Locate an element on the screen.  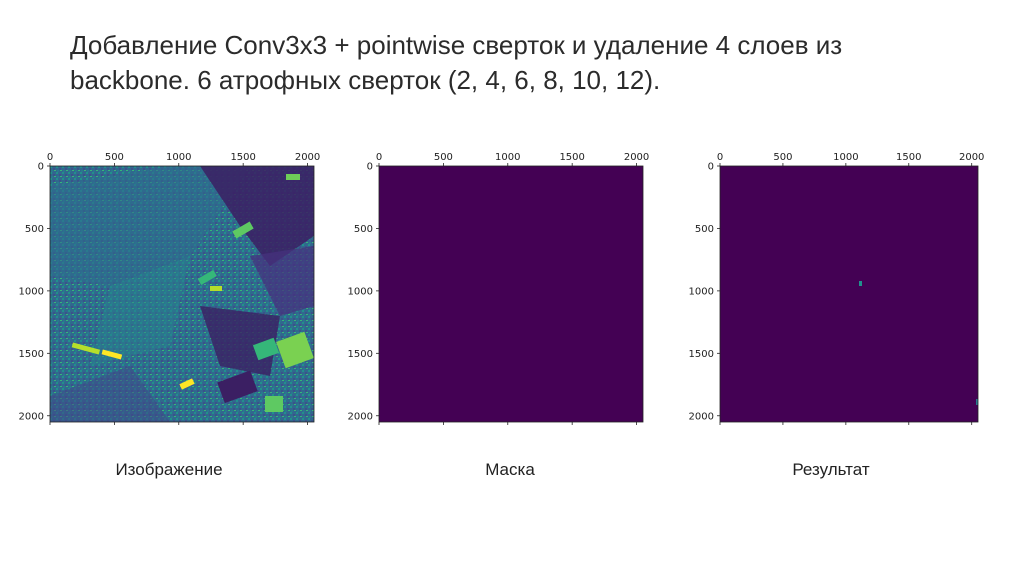
image-caption: Изображение is located at coordinates (169, 469).